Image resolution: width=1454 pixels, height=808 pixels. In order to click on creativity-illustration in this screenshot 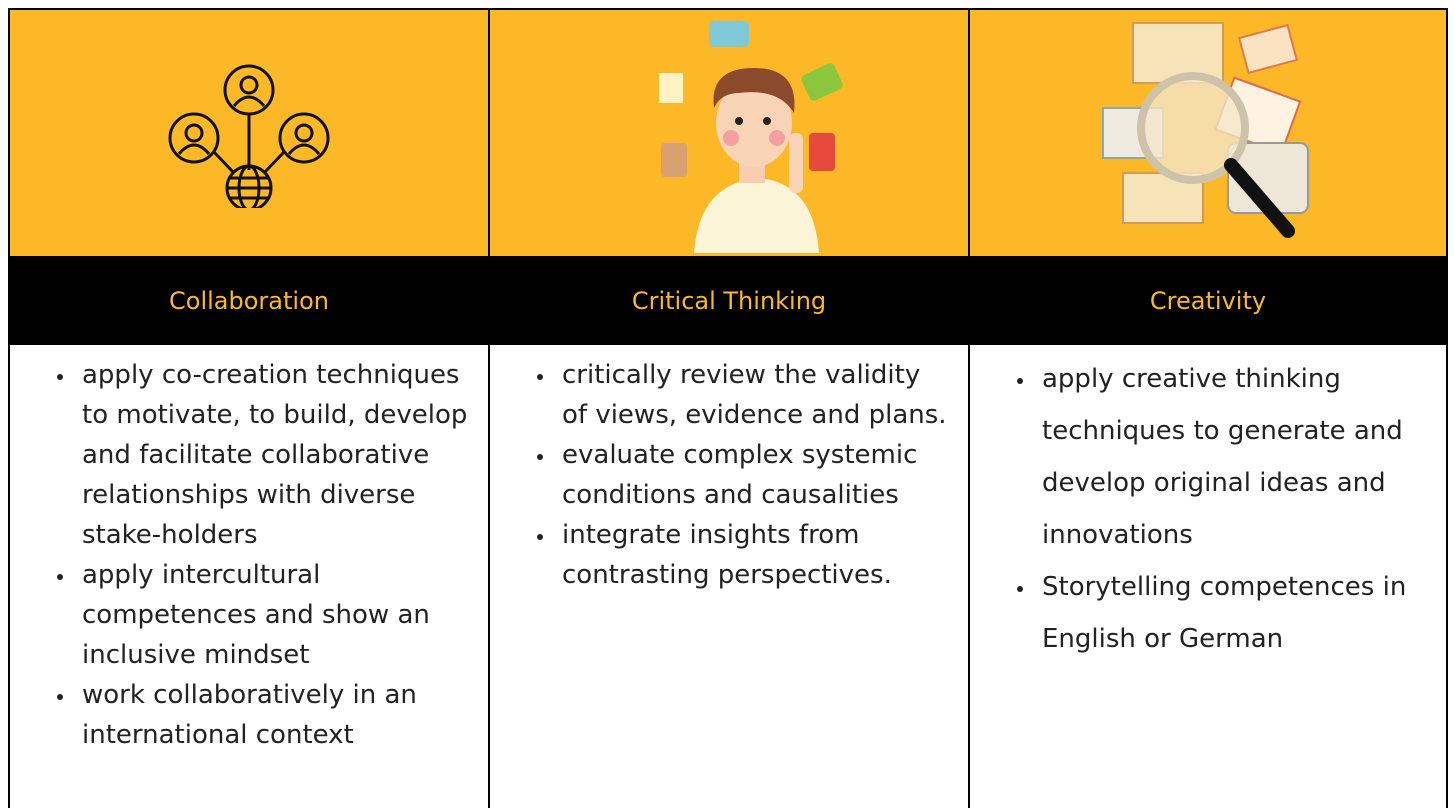, I will do `click(1205, 130)`.